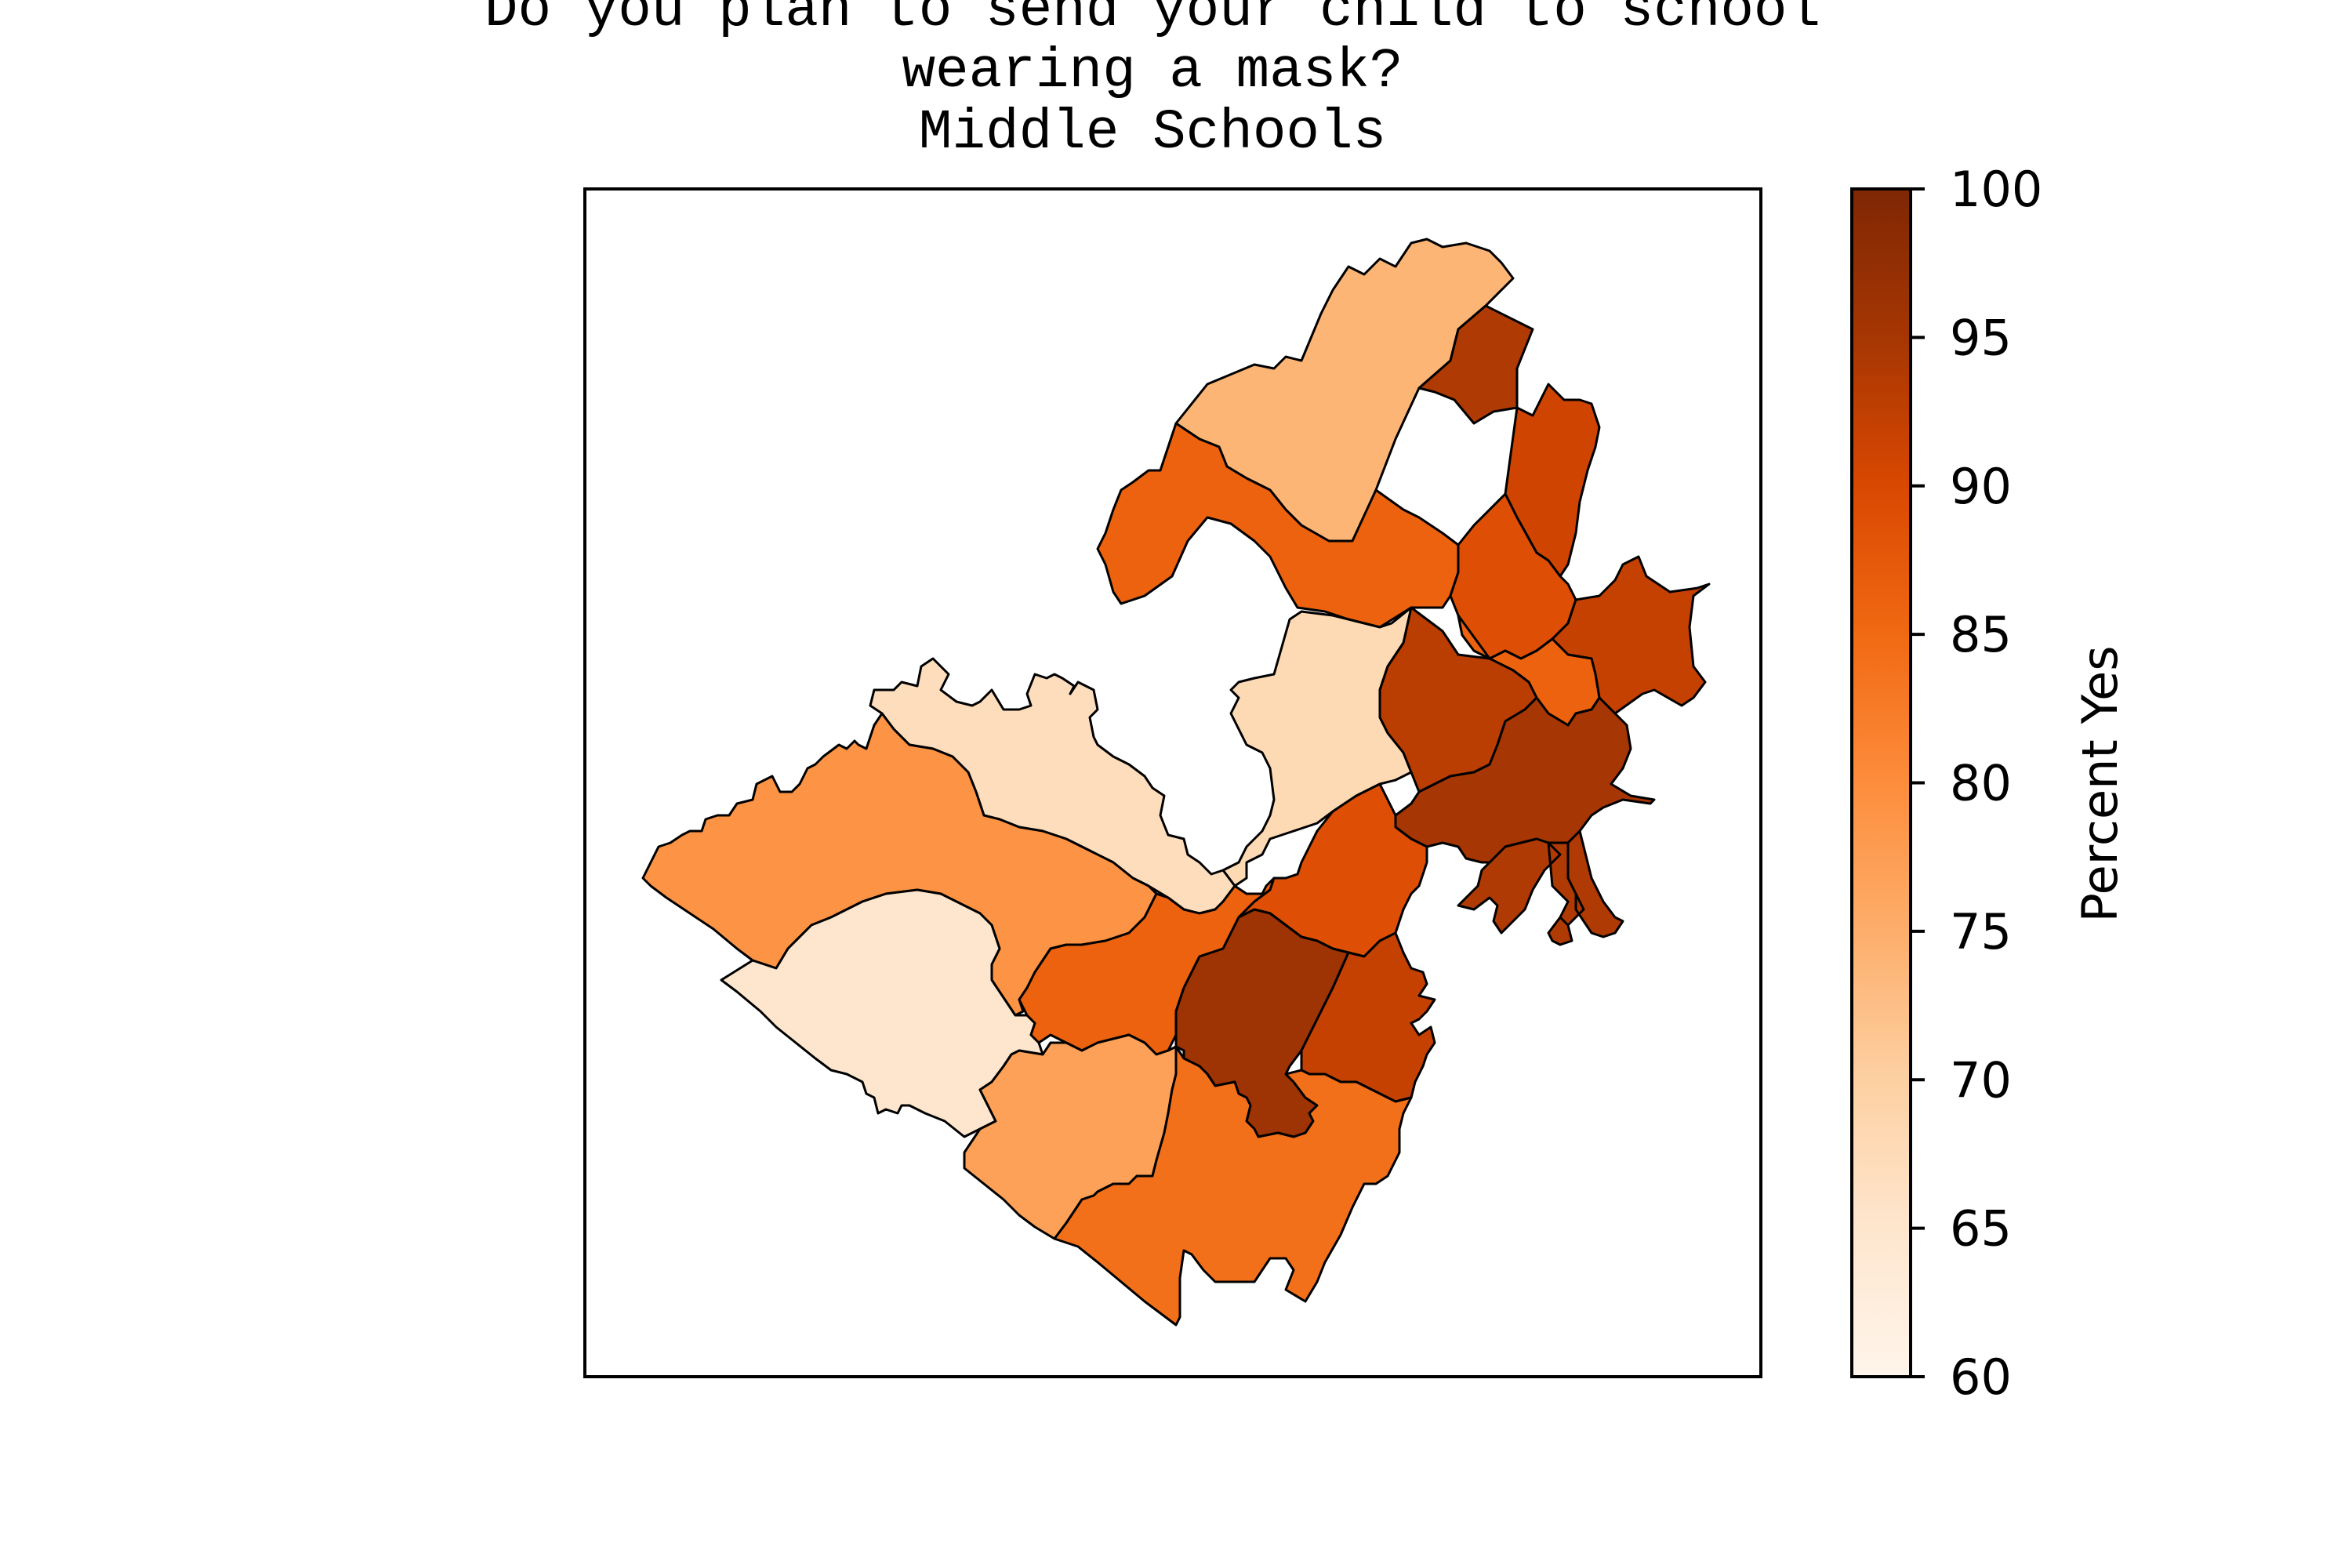  I want to click on chart-title-line-3: Middle Schools, so click(1153, 133).